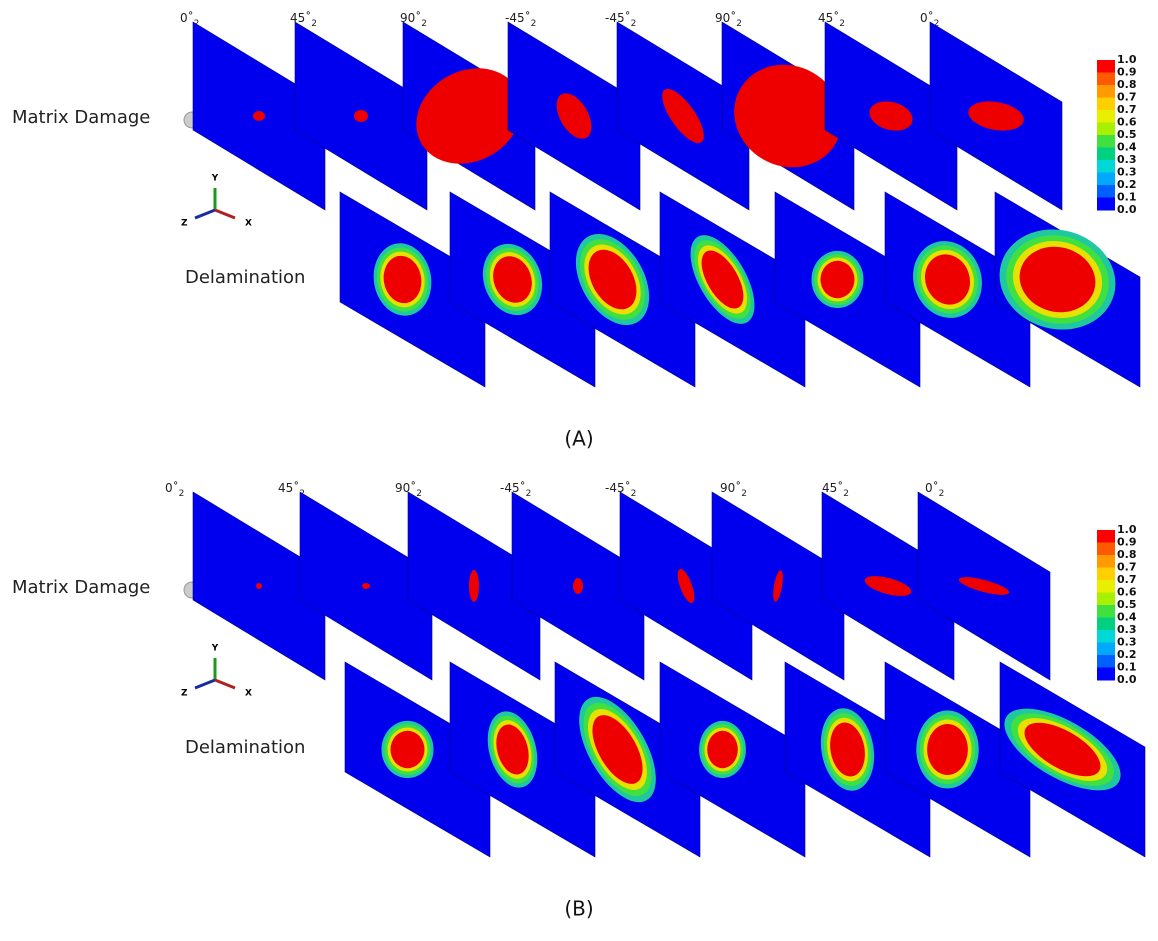  What do you see at coordinates (1127, 604) in the screenshot?
I see `legend-label: 0.5` at bounding box center [1127, 604].